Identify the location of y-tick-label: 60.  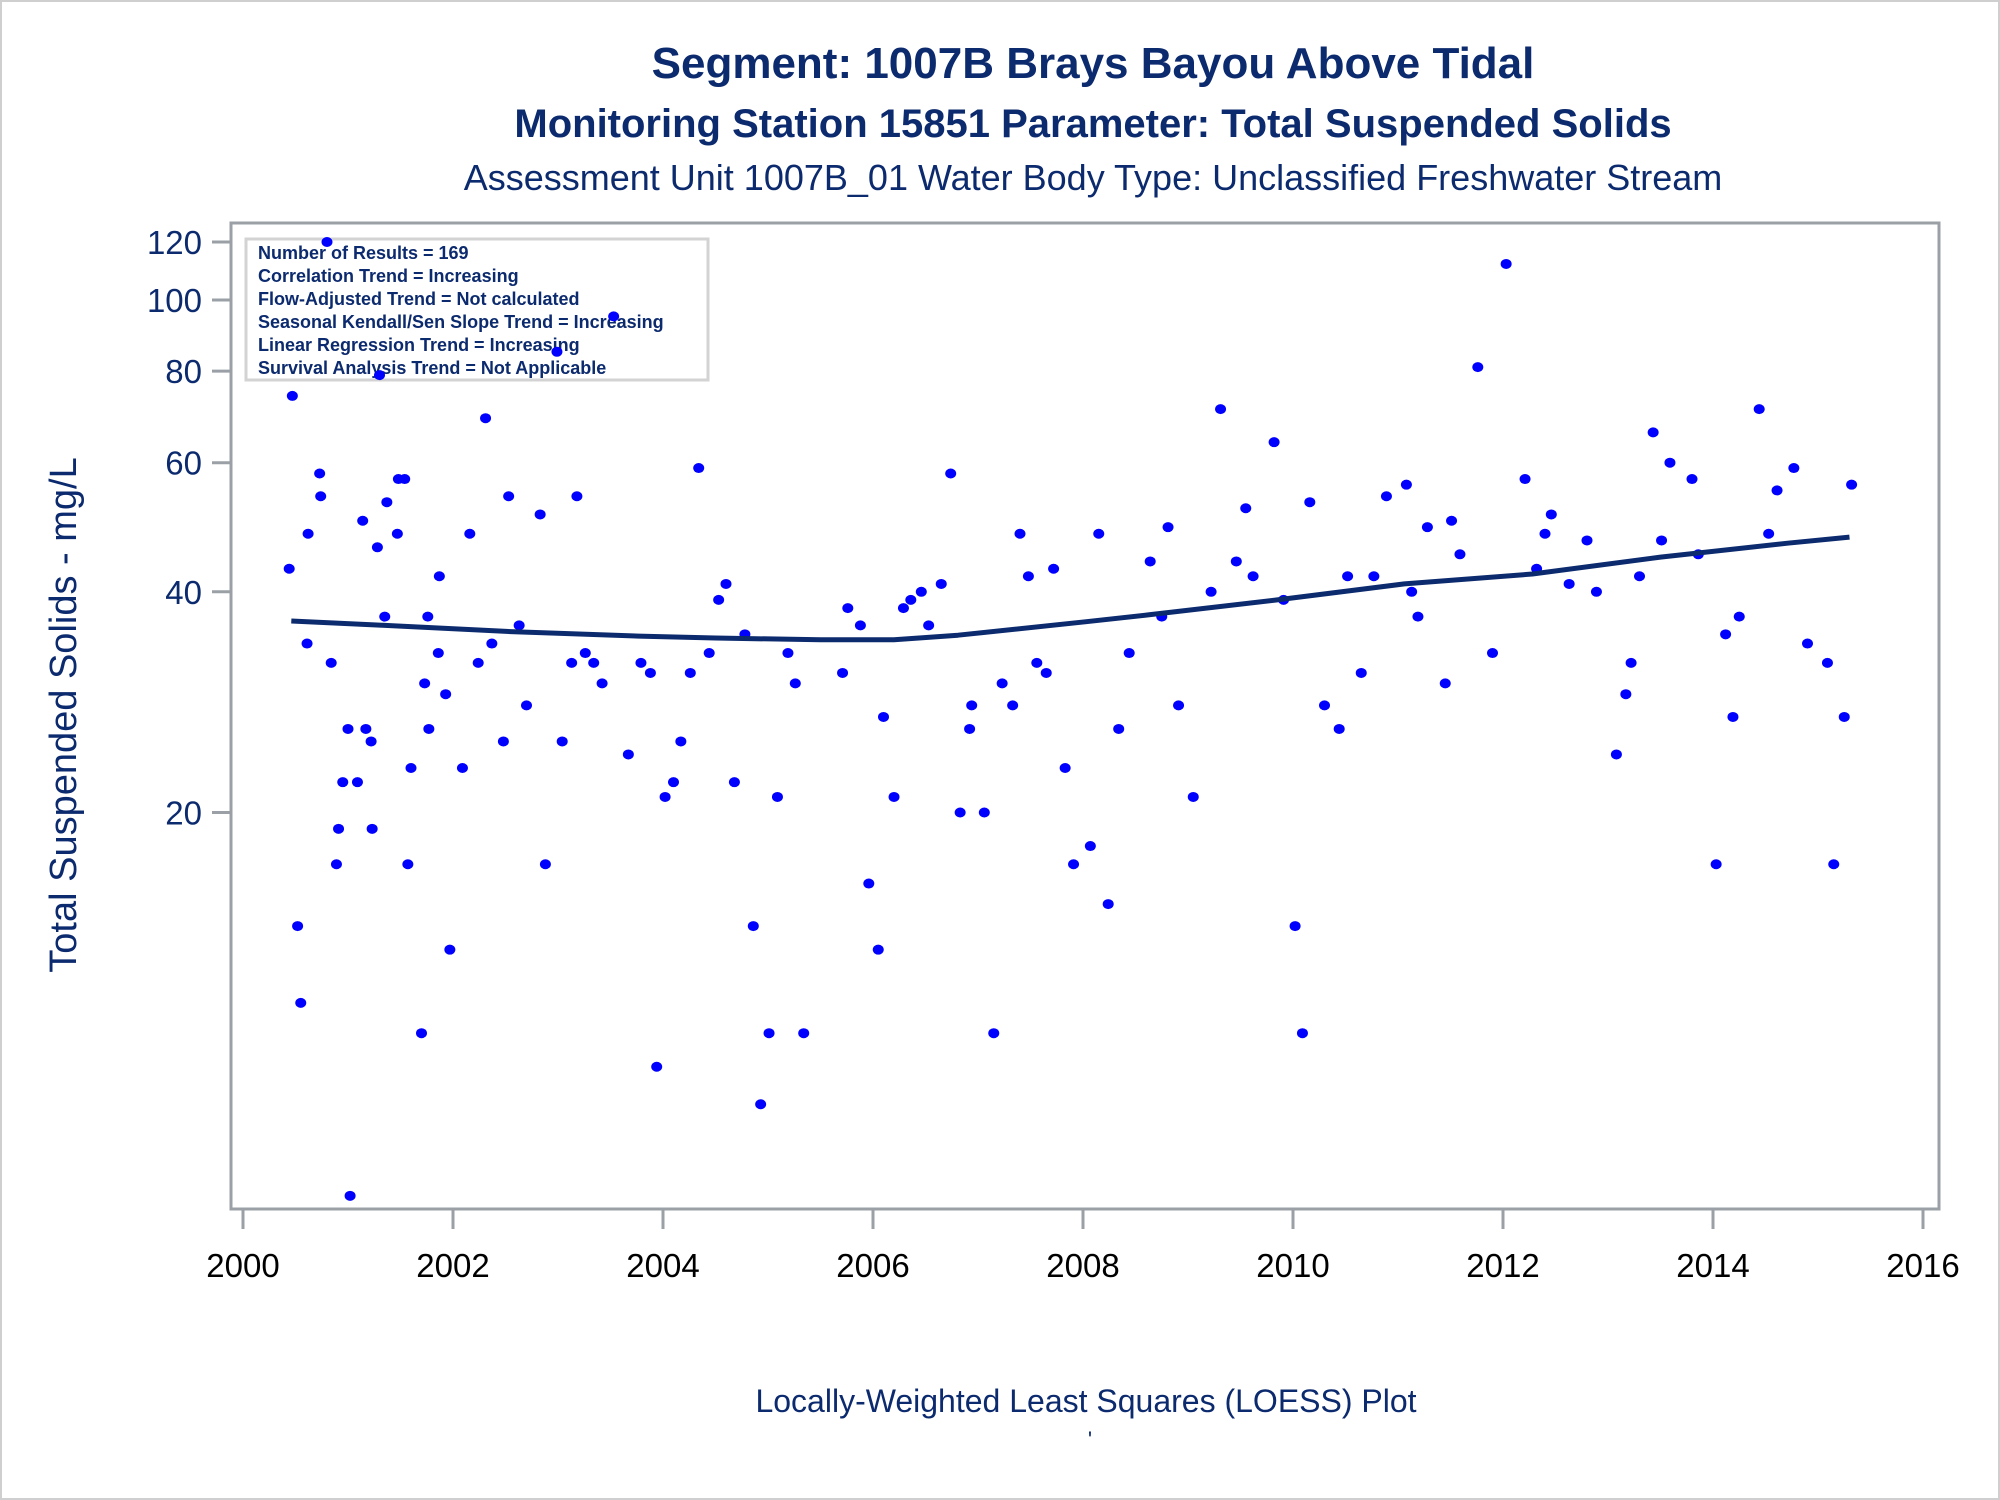
(183, 463).